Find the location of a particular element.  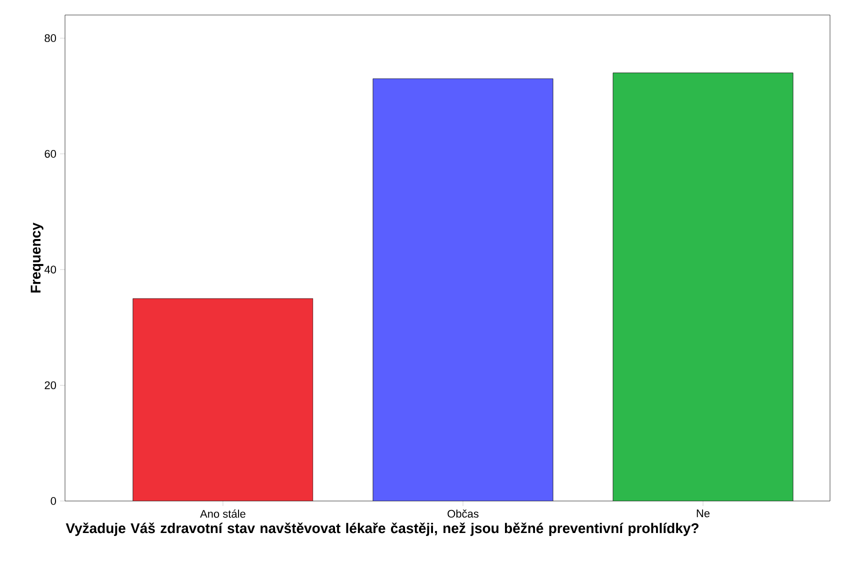

y-tick-label: 20 is located at coordinates (50, 385).